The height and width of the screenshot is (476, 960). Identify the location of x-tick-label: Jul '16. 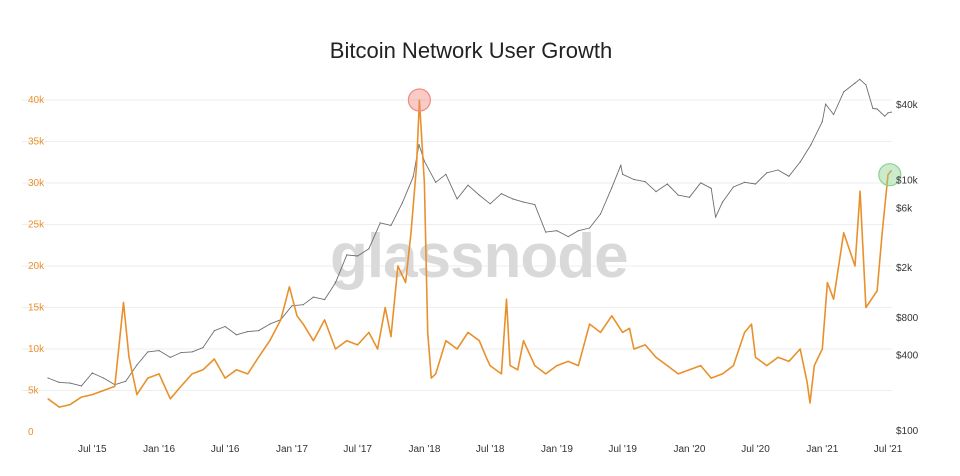
(225, 449).